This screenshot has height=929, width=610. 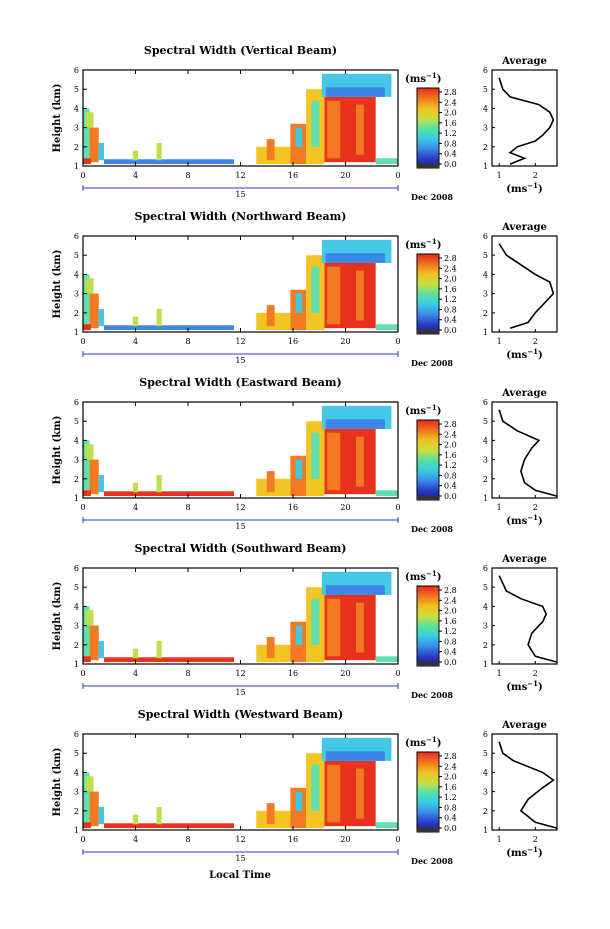 What do you see at coordinates (450, 320) in the screenshot?
I see `colorbar-tick-label: 0.4` at bounding box center [450, 320].